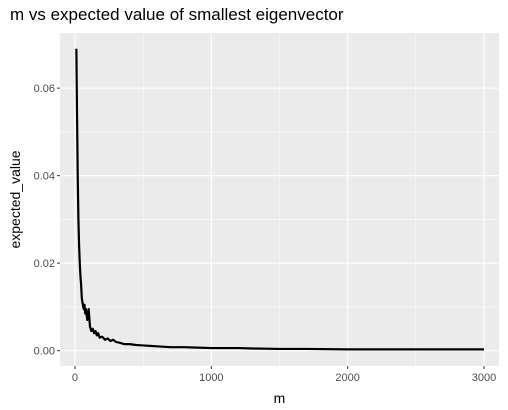 This screenshot has height=410, width=508. Describe the element at coordinates (44, 89) in the screenshot. I see `y-tick-label: 0.06` at that location.